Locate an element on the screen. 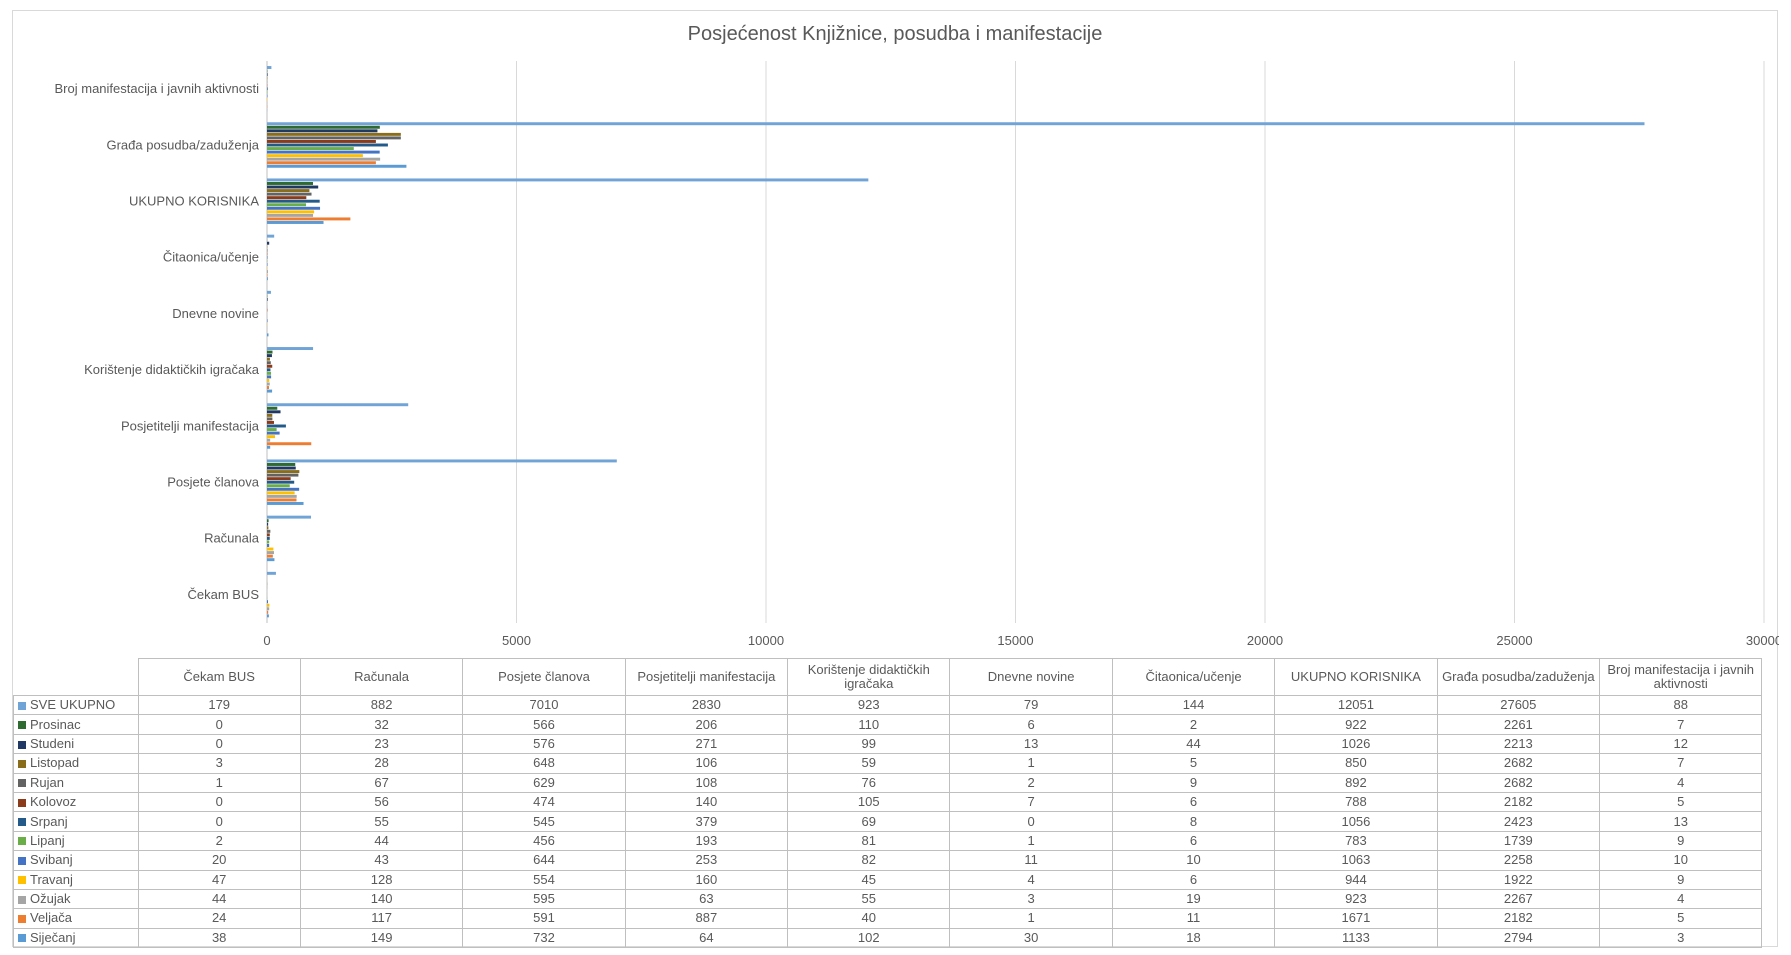 This screenshot has width=1791, height=955. table-cell: 67 is located at coordinates (381, 782).